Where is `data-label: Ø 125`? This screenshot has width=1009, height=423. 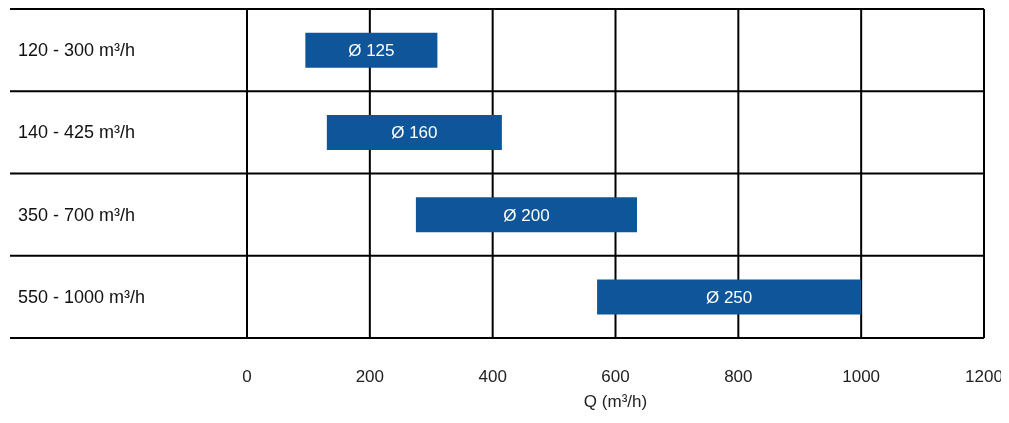
data-label: Ø 125 is located at coordinates (371, 51).